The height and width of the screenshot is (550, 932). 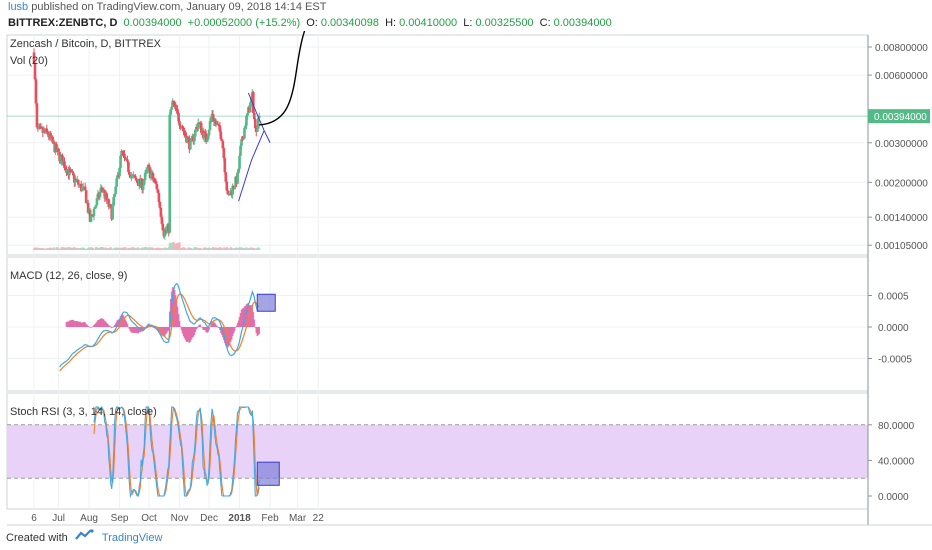 I want to click on tradingview-link: TradingView, so click(x=132, y=538).